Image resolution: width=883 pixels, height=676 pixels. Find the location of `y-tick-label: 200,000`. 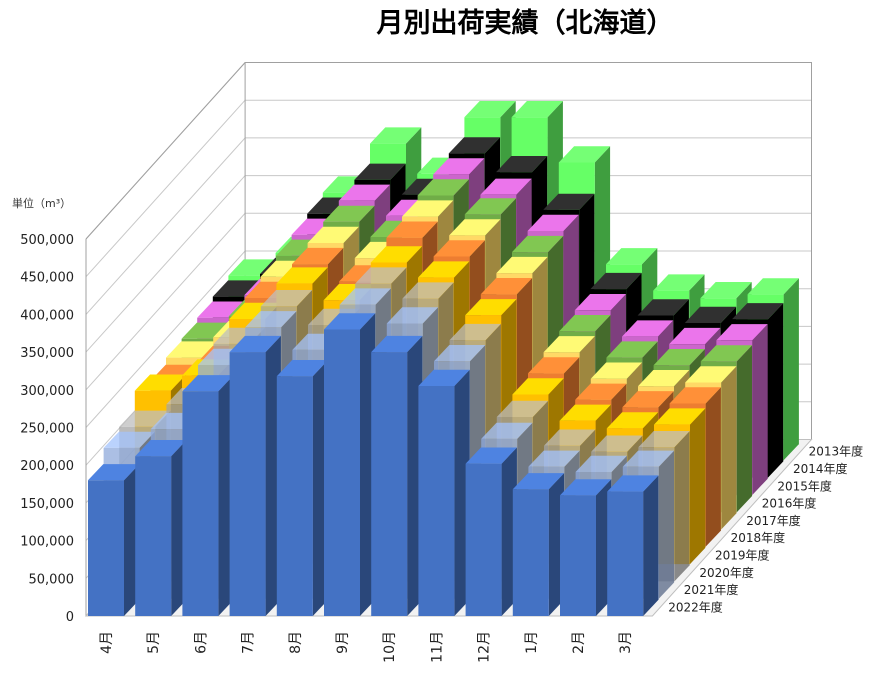

y-tick-label: 200,000 is located at coordinates (47, 466).